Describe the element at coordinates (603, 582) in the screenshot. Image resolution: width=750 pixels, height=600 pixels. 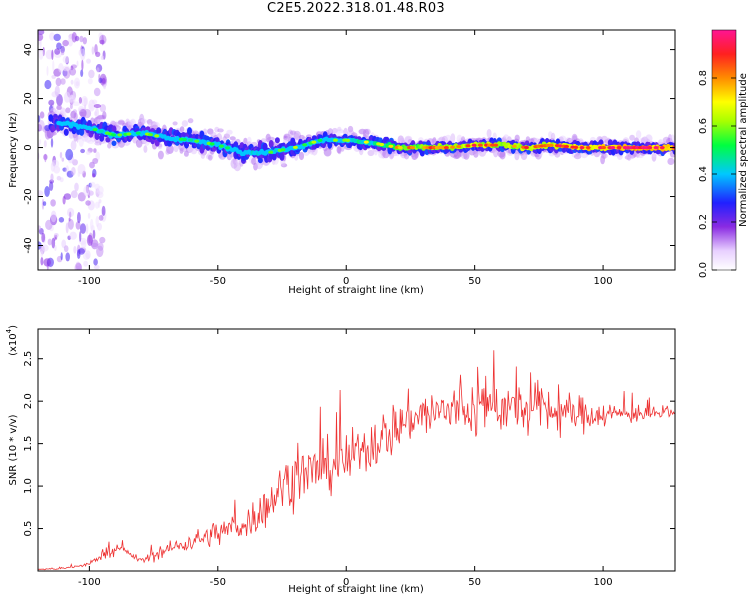
I see `x-tick-label: 100` at that location.